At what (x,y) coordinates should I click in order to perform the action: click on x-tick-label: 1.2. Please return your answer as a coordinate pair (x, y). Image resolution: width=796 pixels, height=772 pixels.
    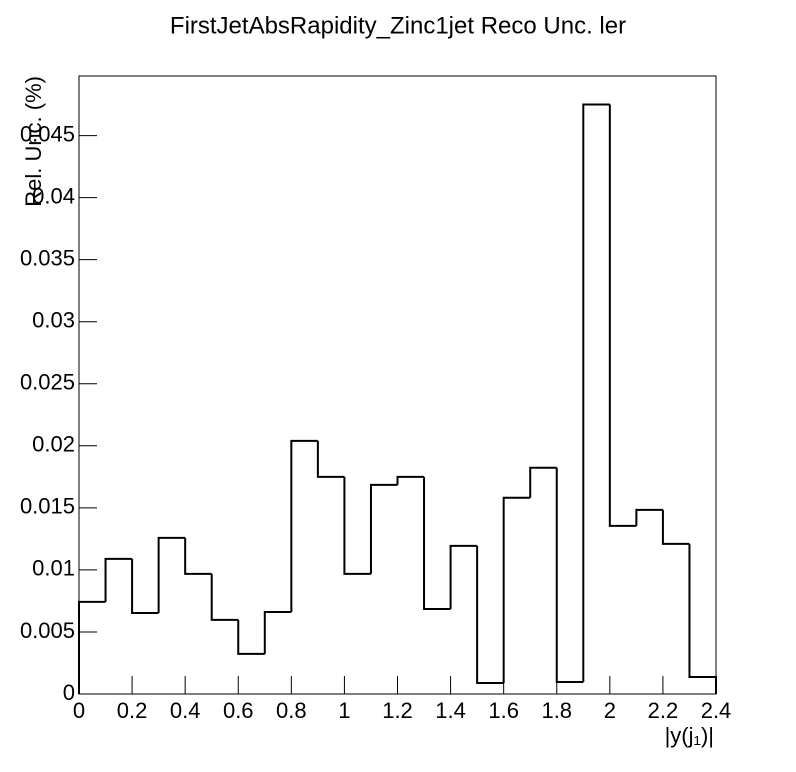
    Looking at the image, I should click on (397, 710).